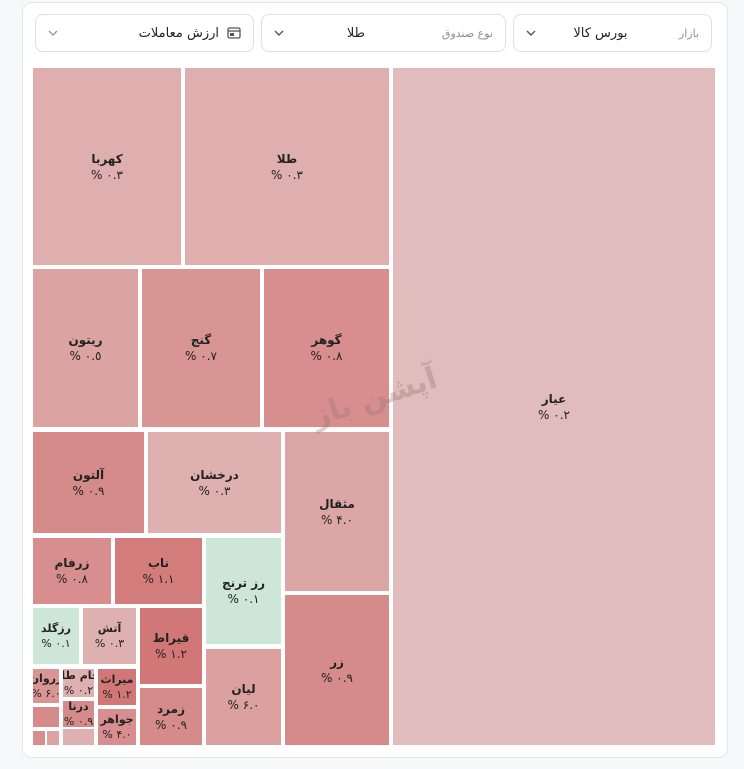 Image resolution: width=744 pixels, height=769 pixels. I want to click on tile-change: ٠.٧ %, so click(201, 356).